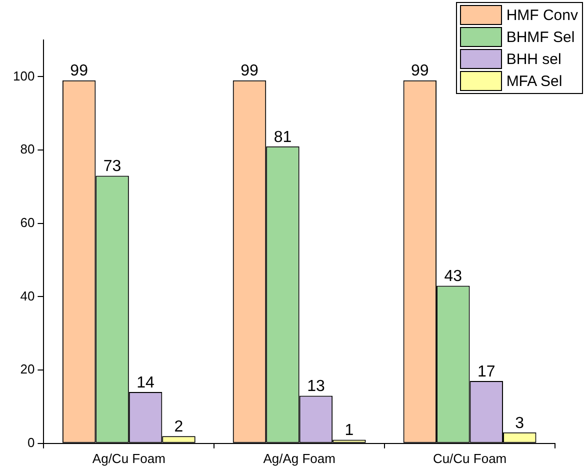 The width and height of the screenshot is (585, 470). I want to click on x-tick-label: Ag/Cu Foam, so click(129, 458).